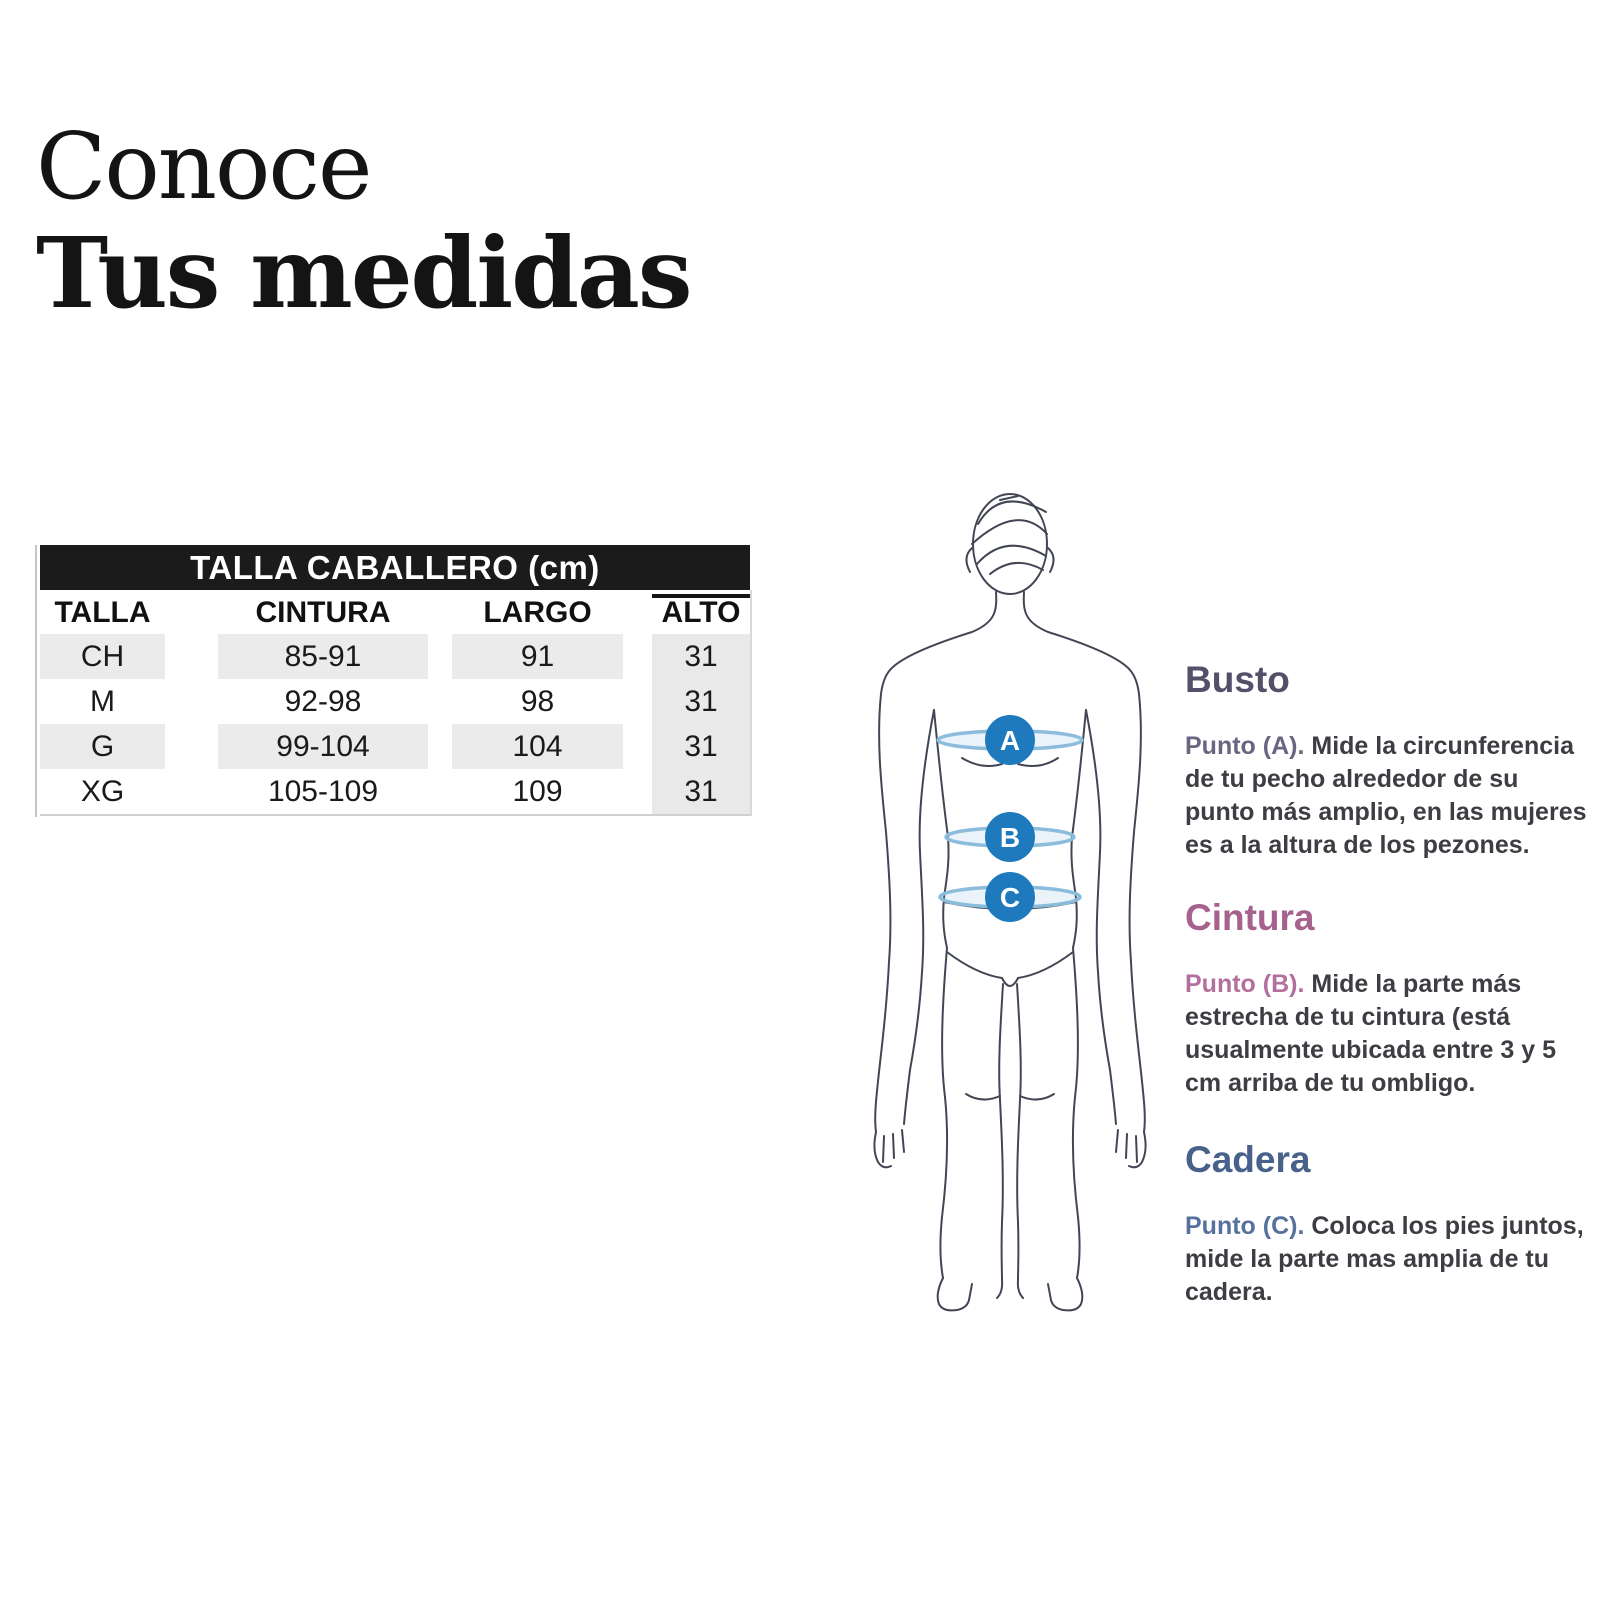 This screenshot has height=1600, width=1600. Describe the element at coordinates (537, 701) in the screenshot. I see `cell-largo: 98` at that location.